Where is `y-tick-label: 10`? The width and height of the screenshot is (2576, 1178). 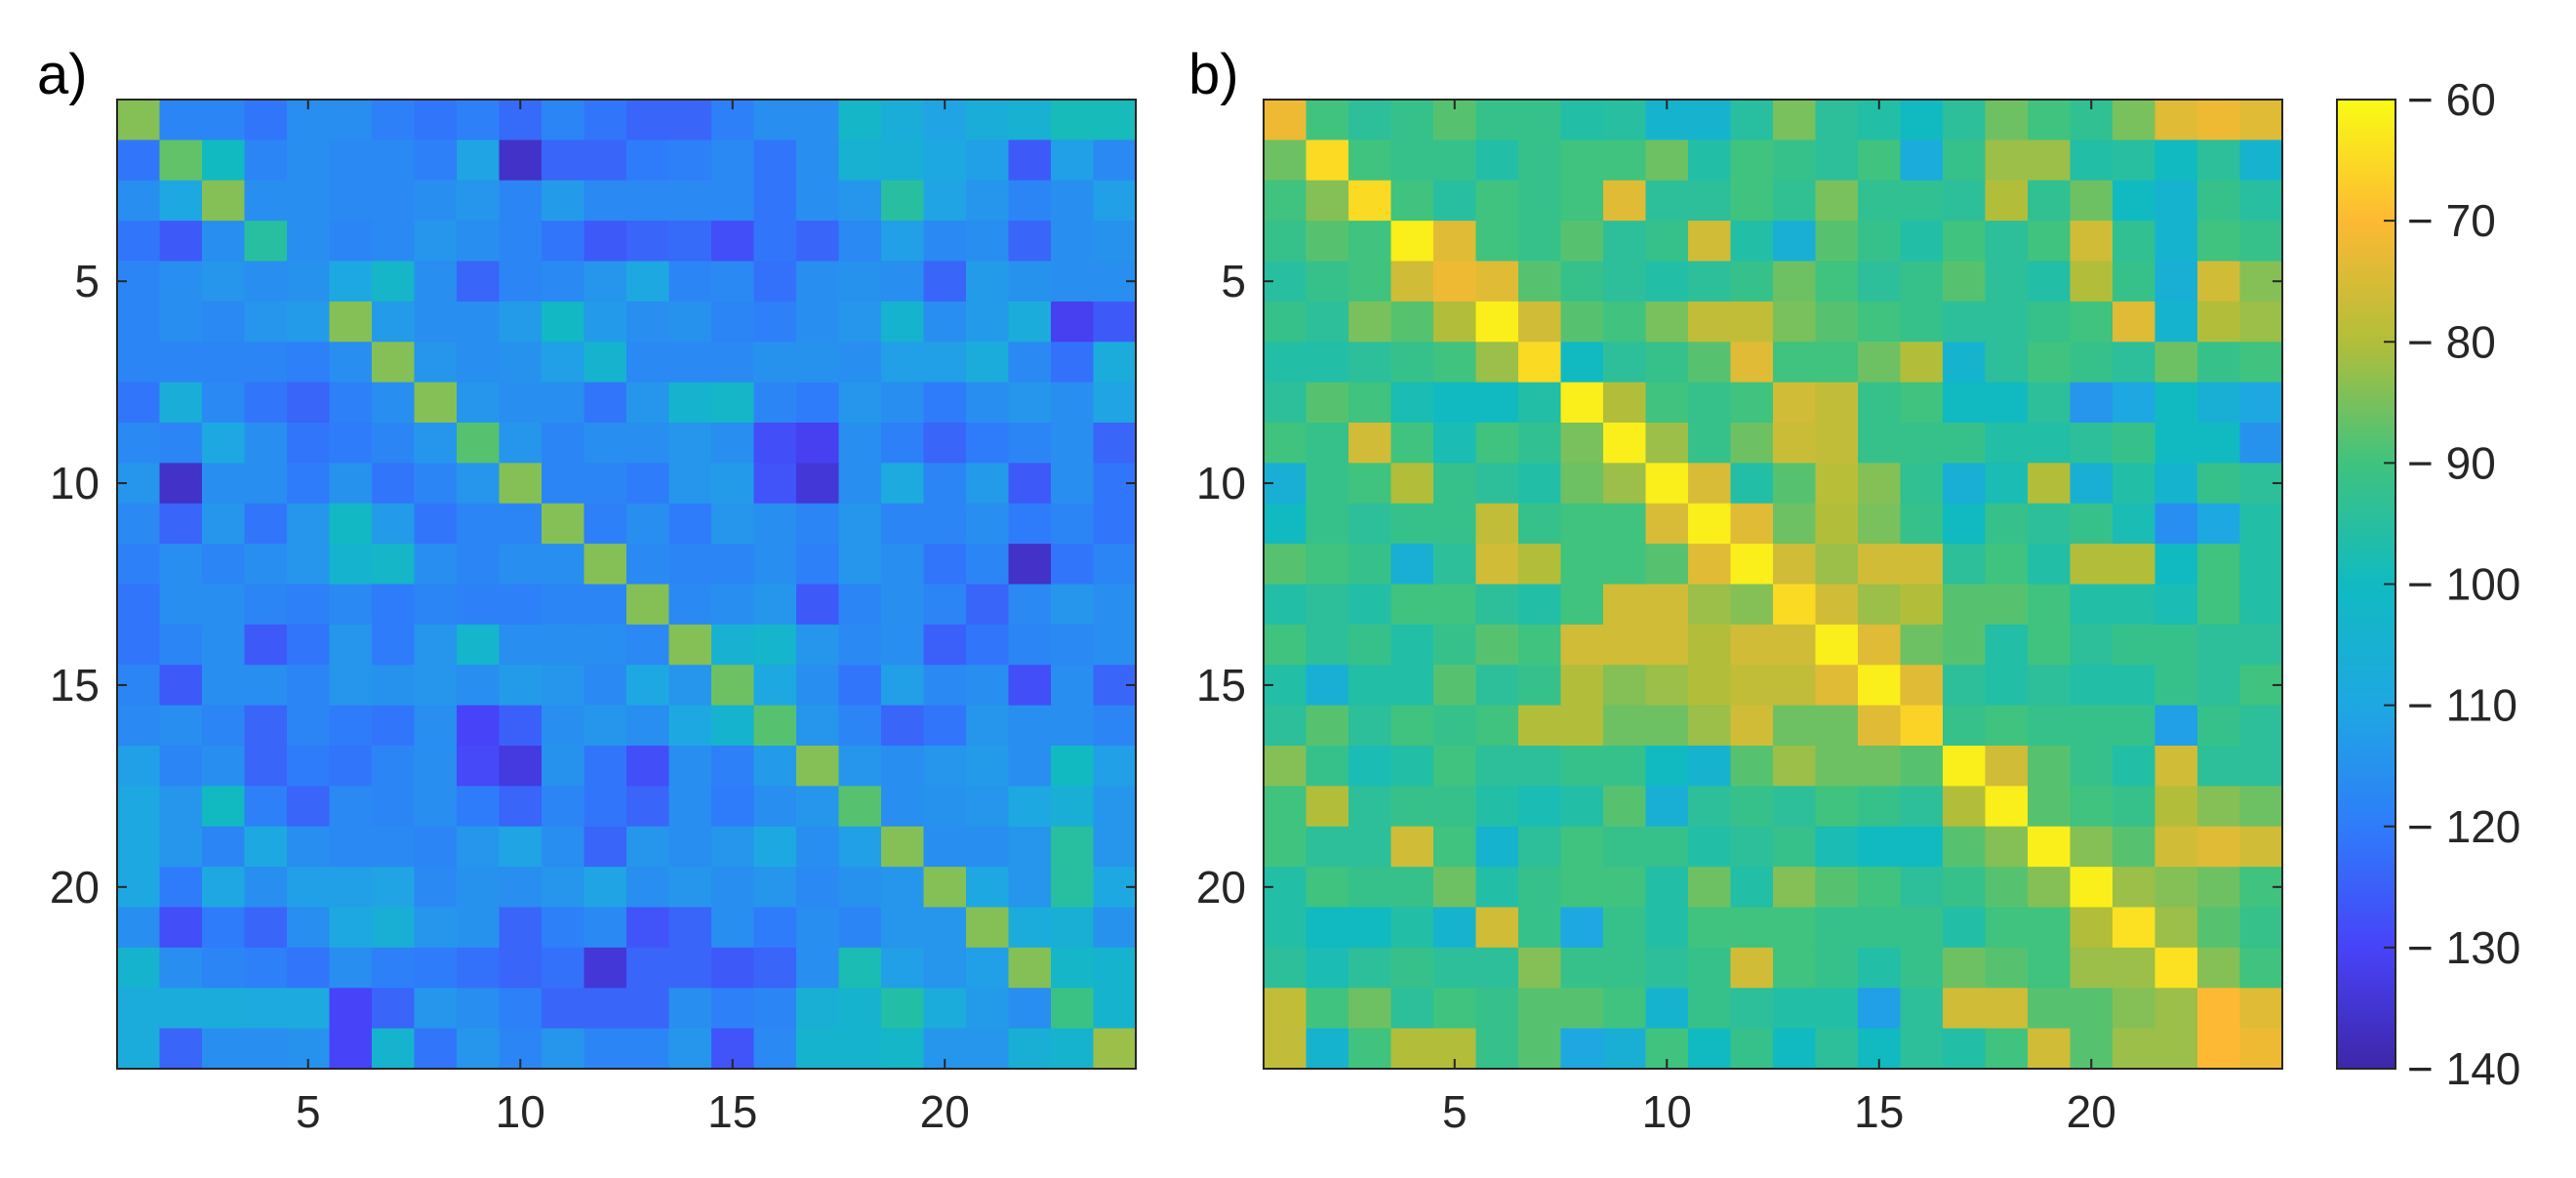 y-tick-label: 10 is located at coordinates (1221, 483).